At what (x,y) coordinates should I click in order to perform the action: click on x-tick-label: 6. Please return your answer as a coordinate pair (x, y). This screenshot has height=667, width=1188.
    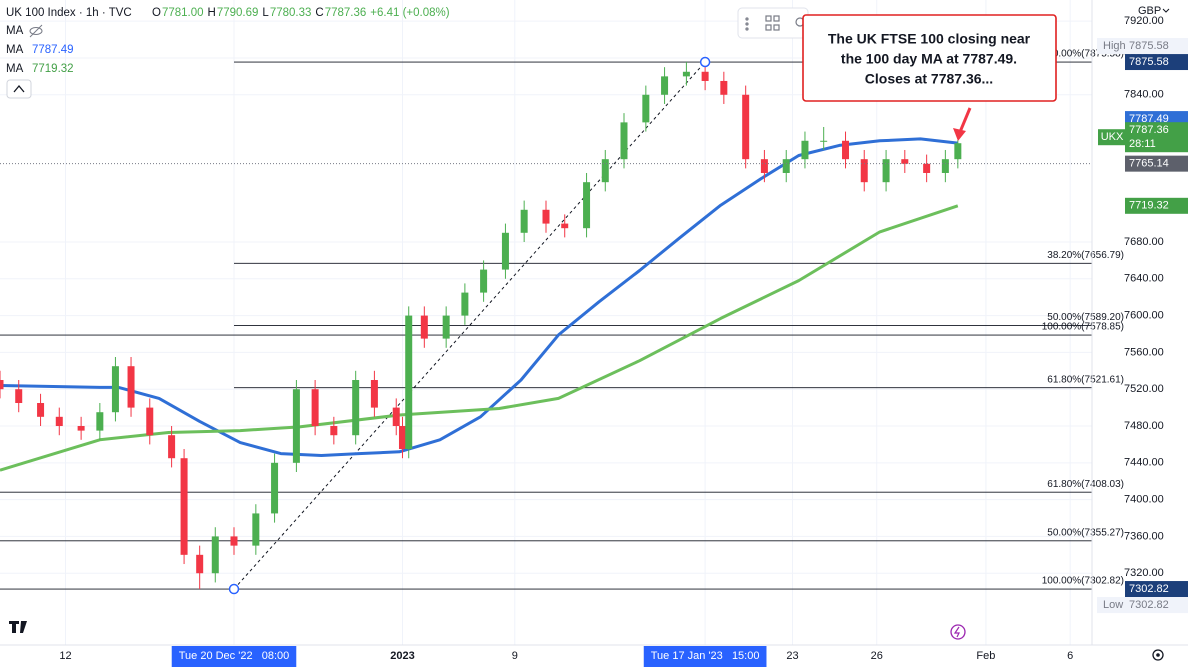
    Looking at the image, I should click on (1070, 656).